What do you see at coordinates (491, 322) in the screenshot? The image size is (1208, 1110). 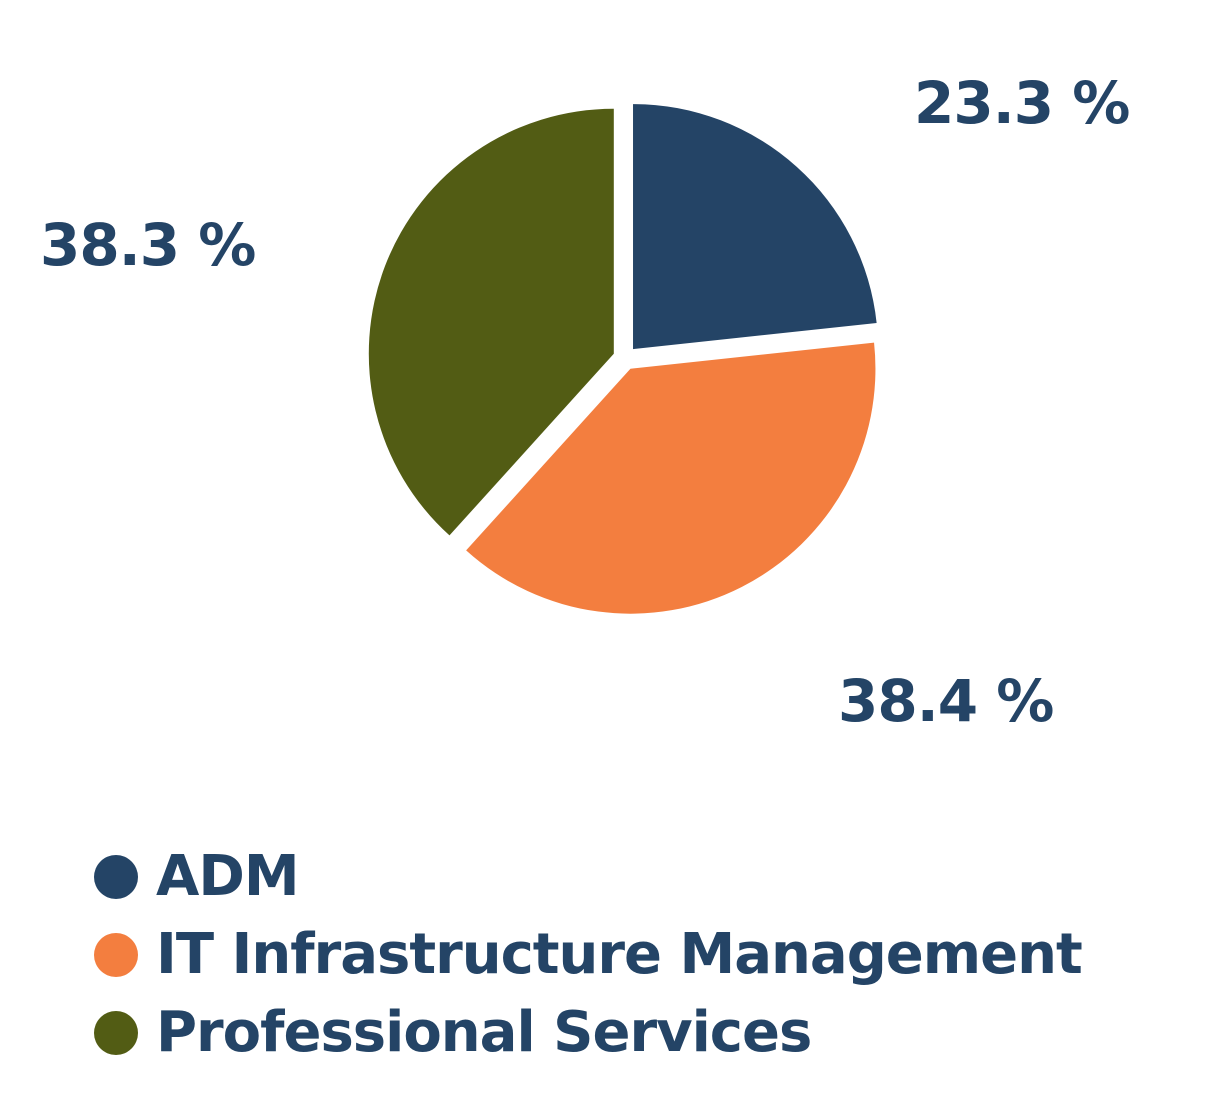 I see `pie-slice-professional-services` at bounding box center [491, 322].